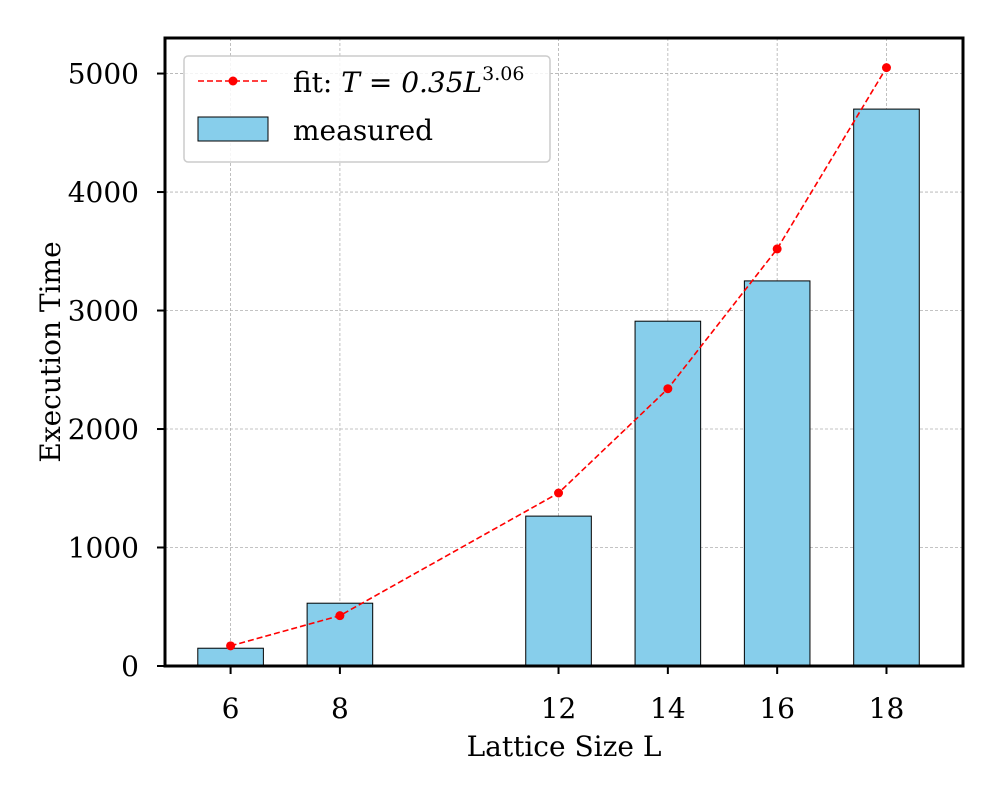  Describe the element at coordinates (130, 666) in the screenshot. I see `y-tick-label: 0` at that location.